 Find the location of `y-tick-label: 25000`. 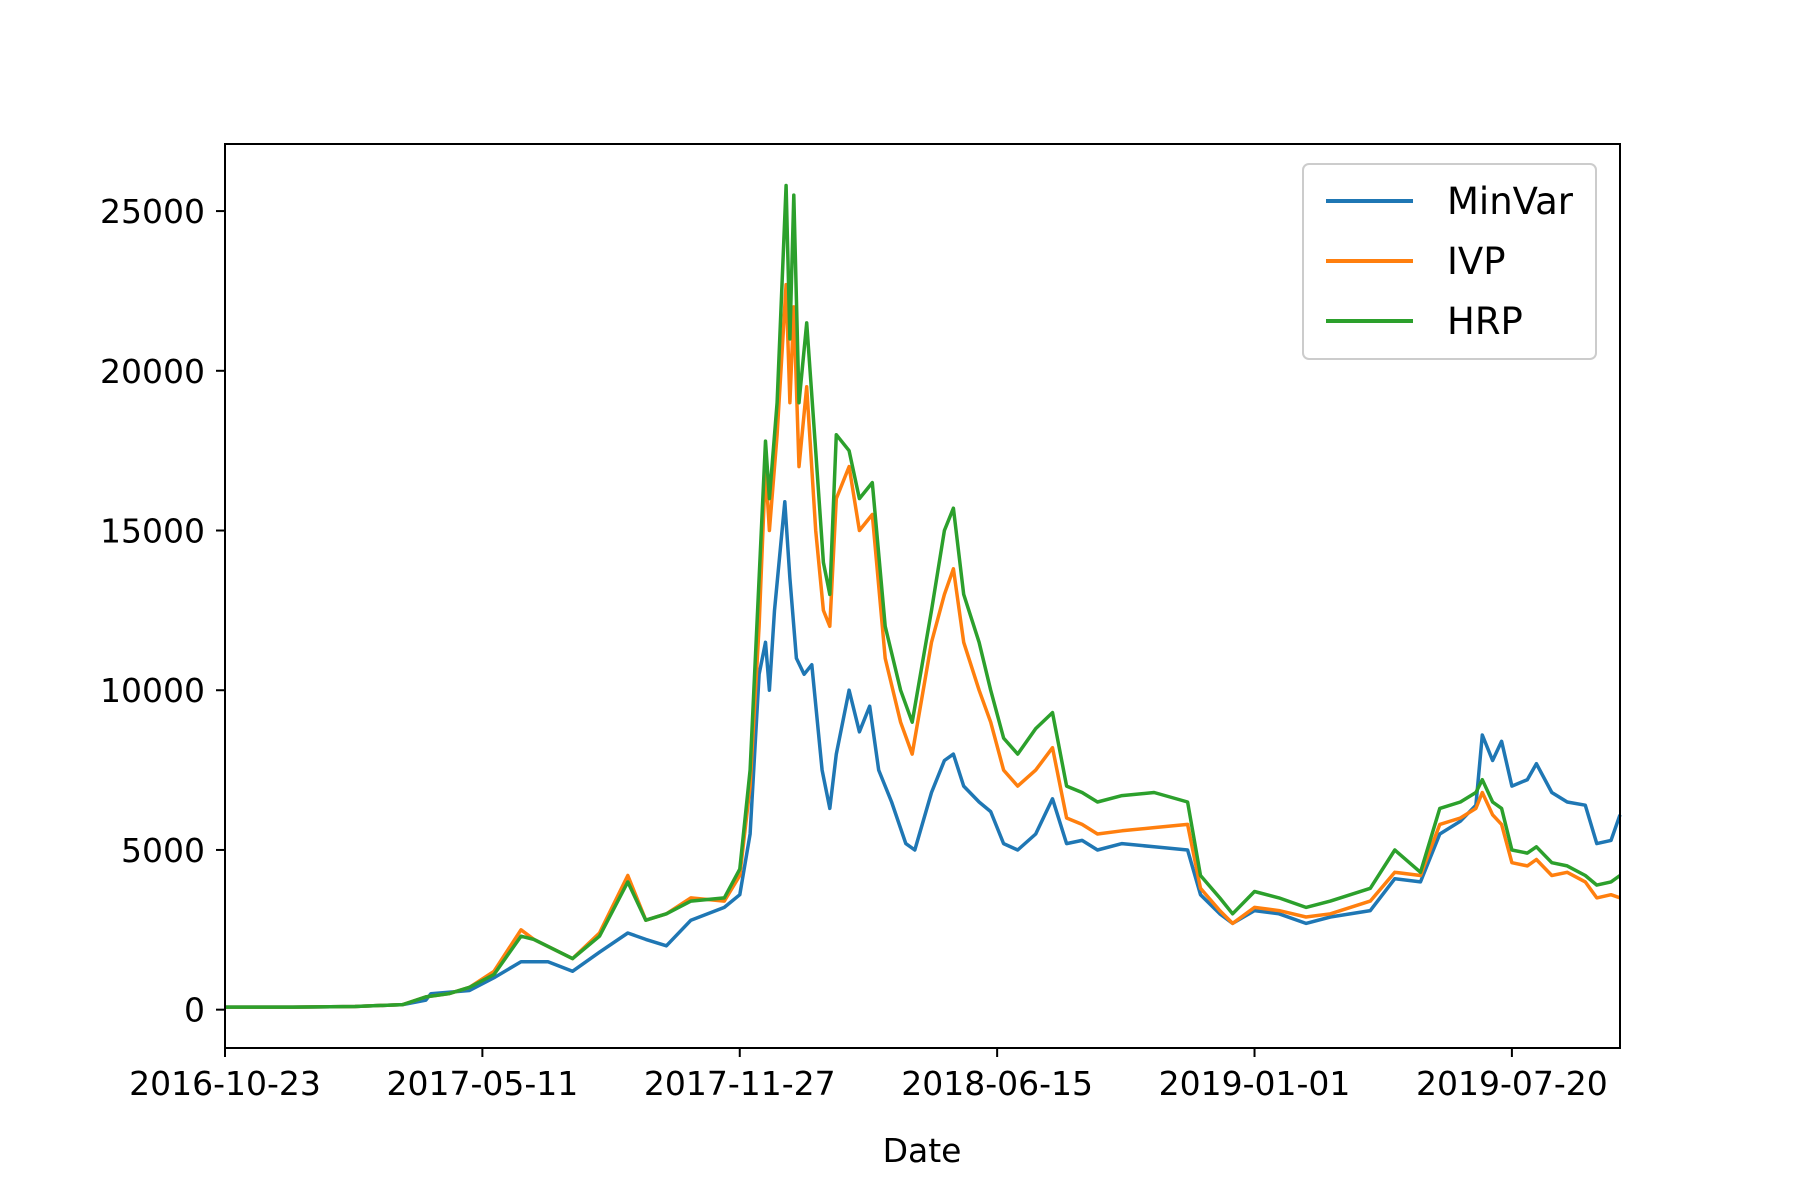

y-tick-label: 25000 is located at coordinates (152, 211).